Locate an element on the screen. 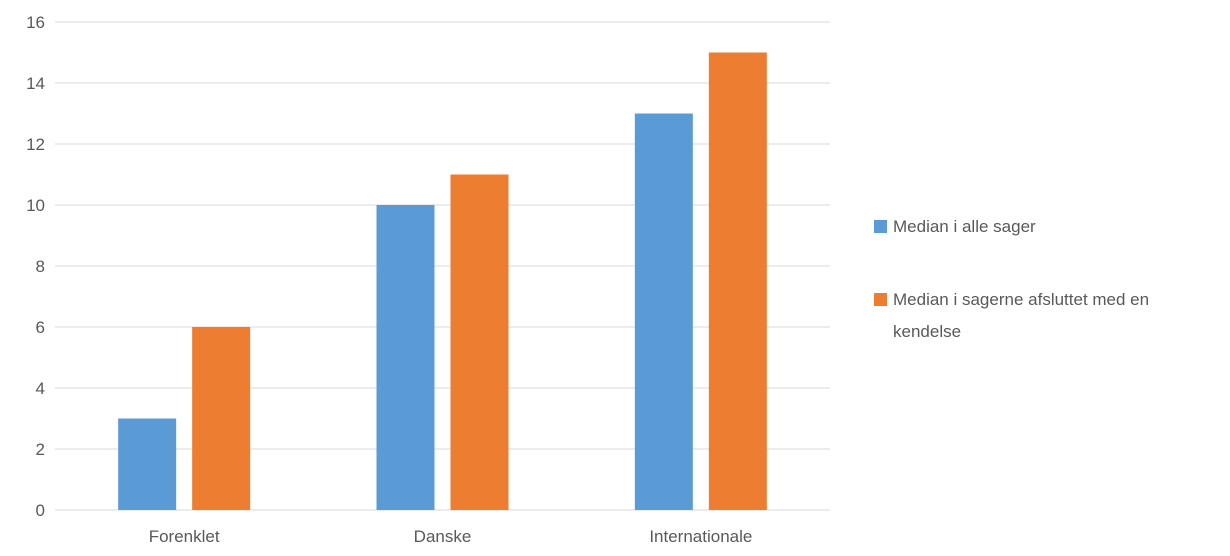 The height and width of the screenshot is (556, 1230). y-tick-label: 0 is located at coordinates (40, 510).